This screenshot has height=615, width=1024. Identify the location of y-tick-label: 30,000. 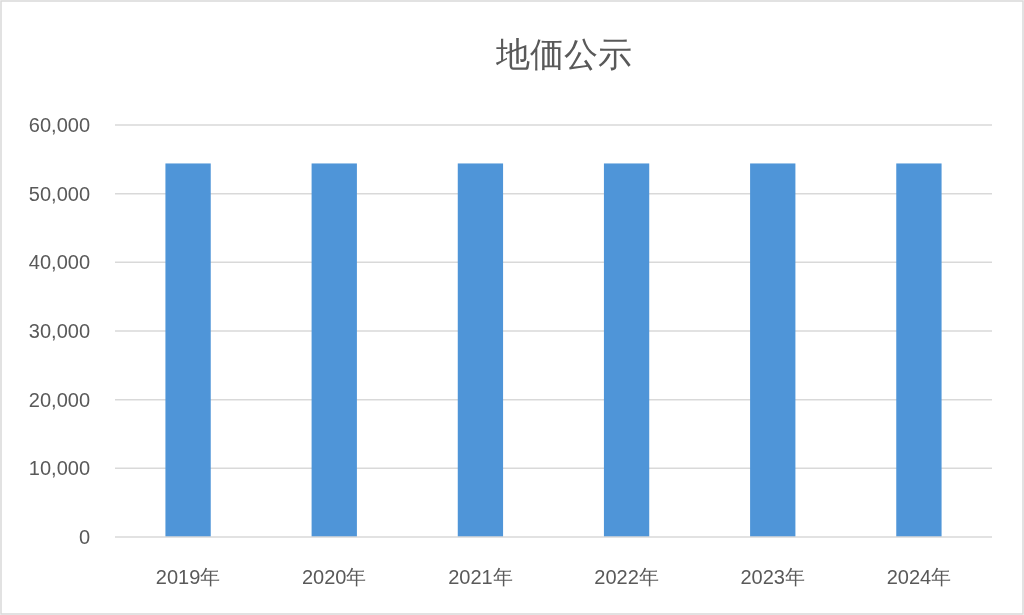
(59, 331).